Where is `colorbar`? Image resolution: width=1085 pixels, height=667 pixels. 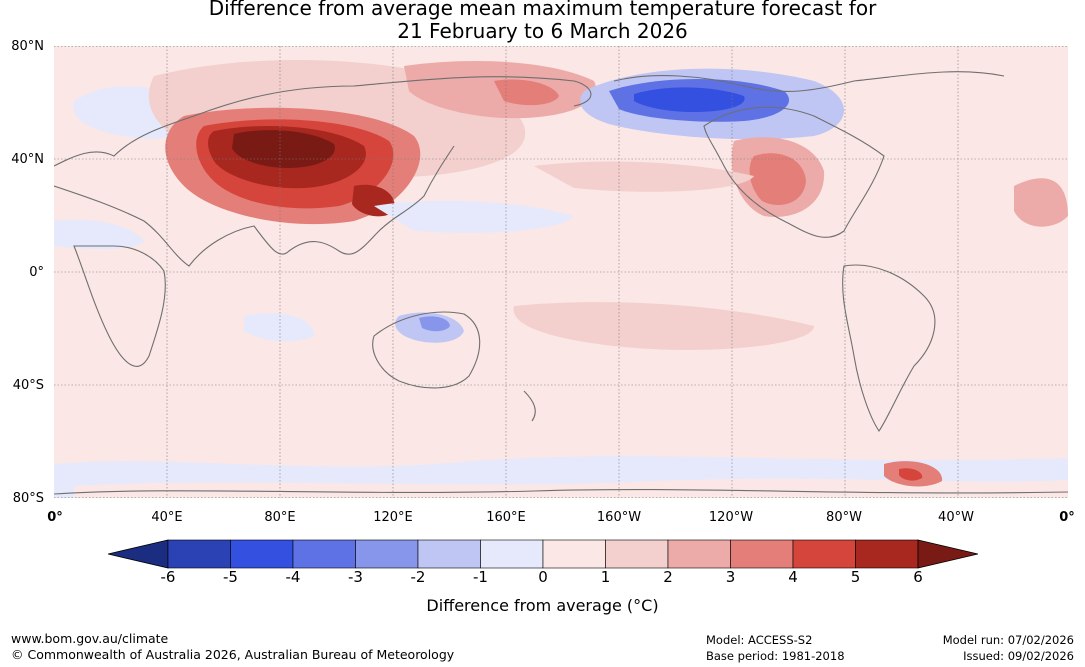 colorbar is located at coordinates (543, 554).